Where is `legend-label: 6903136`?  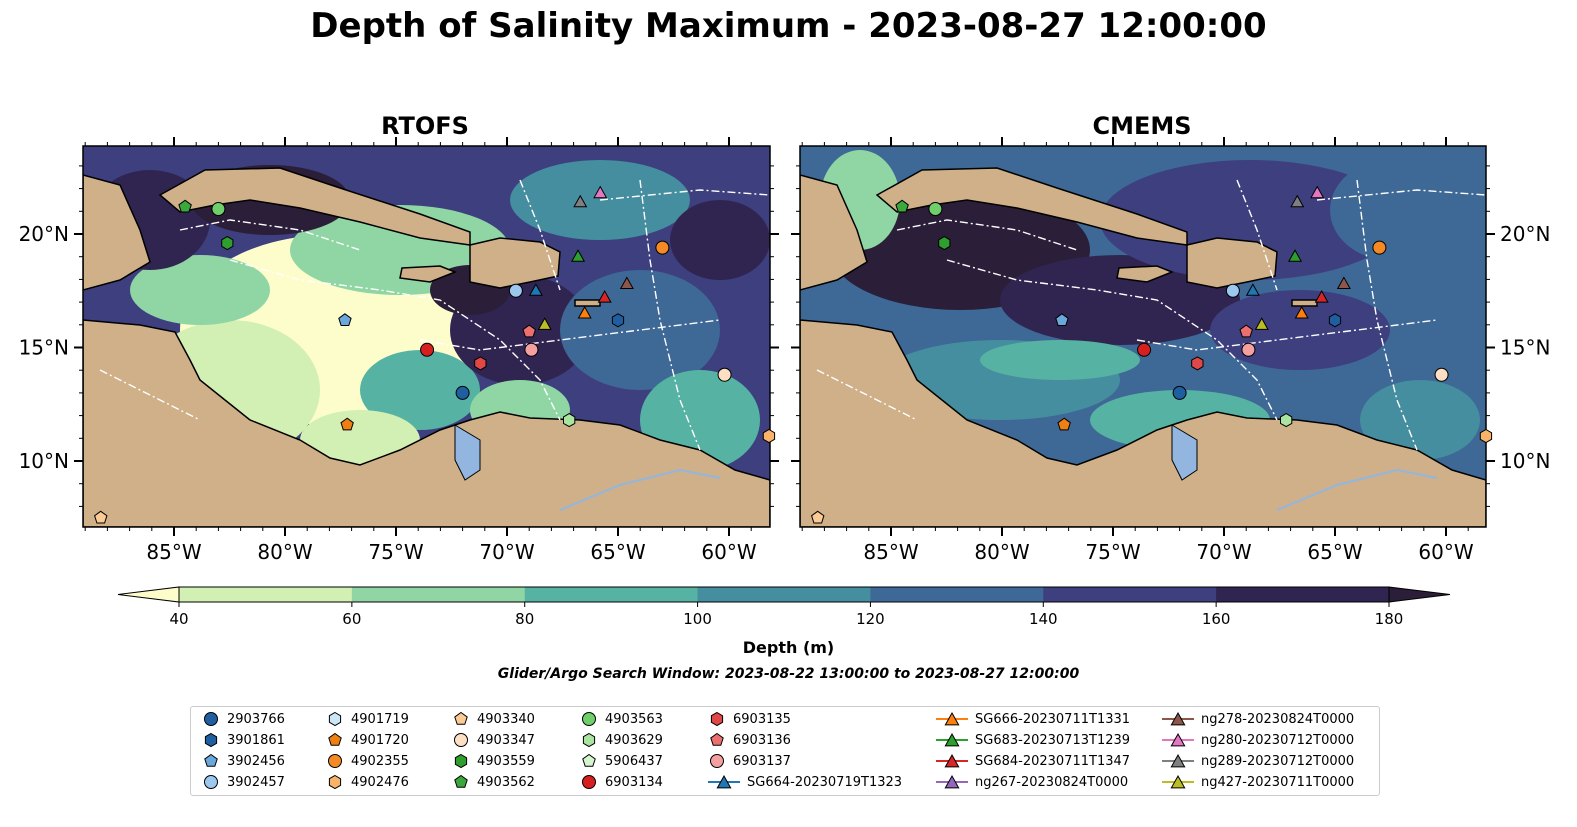 legend-label: 6903136 is located at coordinates (762, 740).